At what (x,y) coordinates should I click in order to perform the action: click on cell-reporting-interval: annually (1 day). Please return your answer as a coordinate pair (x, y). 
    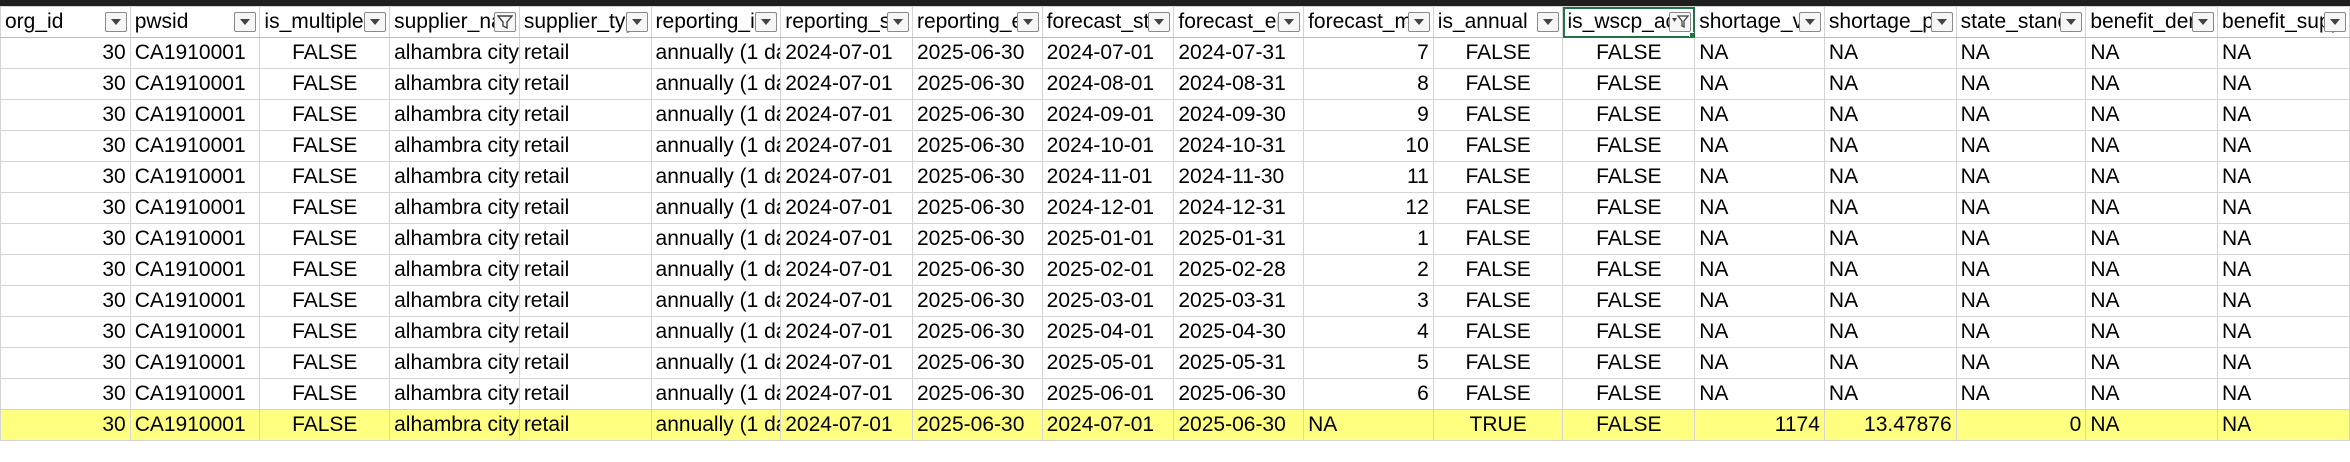
    Looking at the image, I should click on (716, 84).